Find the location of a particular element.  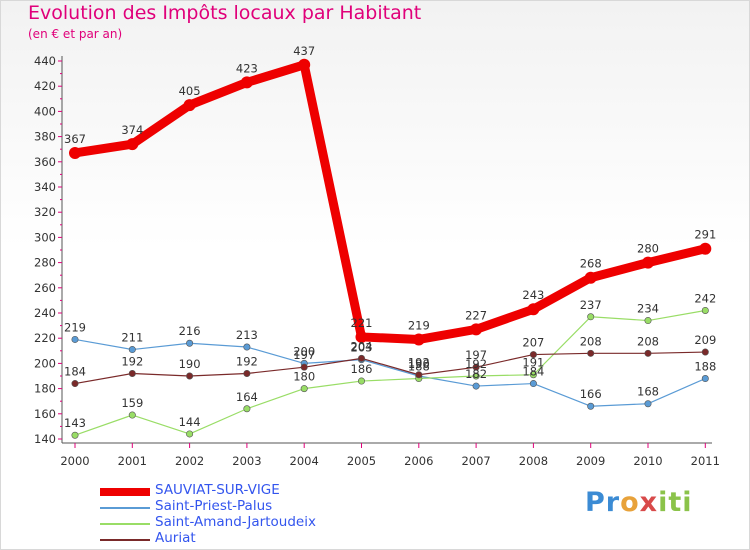

data-label-sauviat-sur-vige: 291 is located at coordinates (705, 235).